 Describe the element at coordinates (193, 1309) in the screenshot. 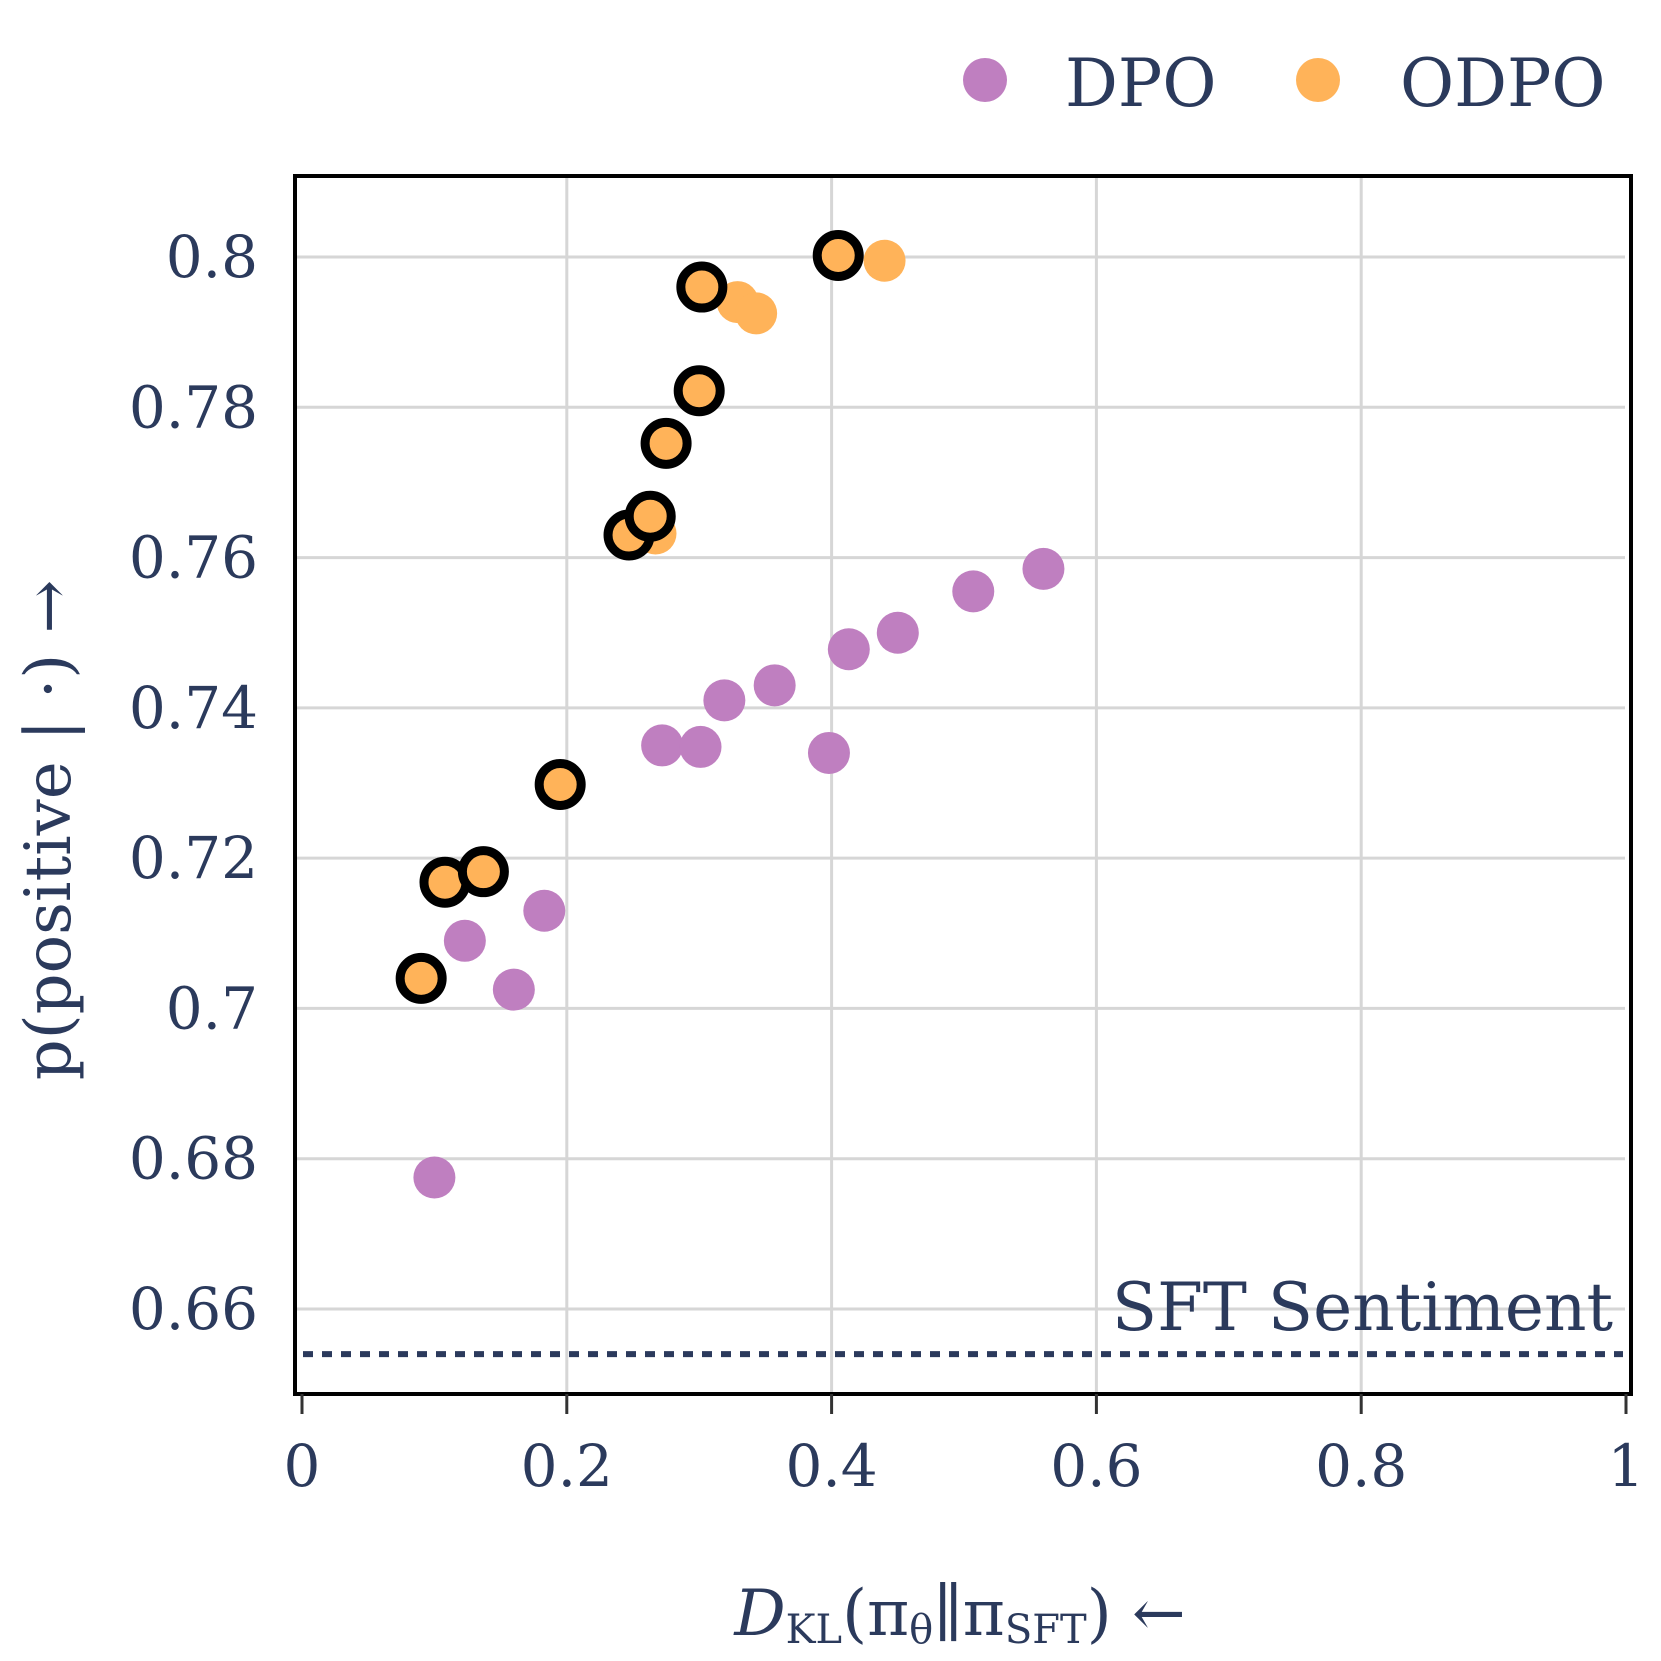

I see `y-tick-label: 0.66` at that location.